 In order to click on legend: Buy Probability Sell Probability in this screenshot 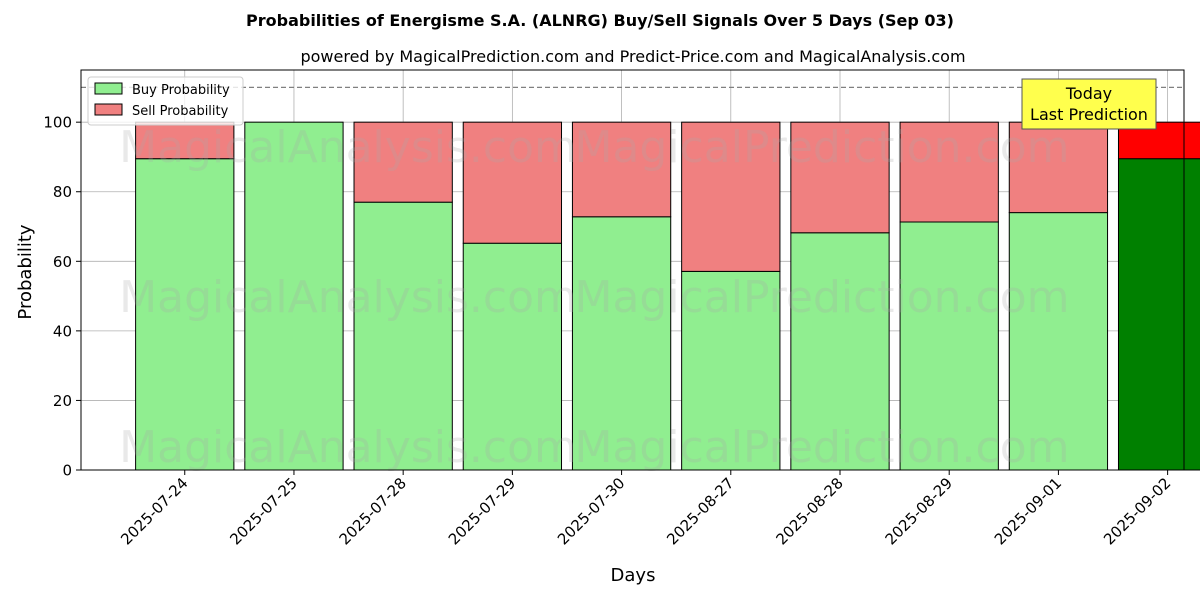, I will do `click(165, 101)`.